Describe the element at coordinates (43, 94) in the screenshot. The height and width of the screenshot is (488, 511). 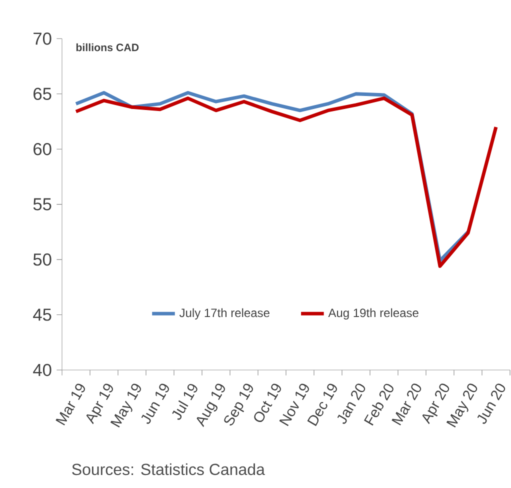
I see `y-tick-label: 65` at that location.